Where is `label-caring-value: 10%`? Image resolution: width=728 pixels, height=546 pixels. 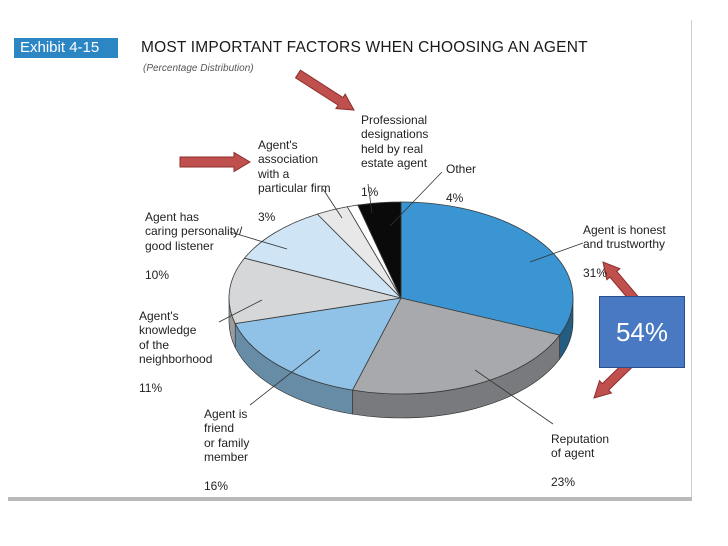 label-caring-value: 10% is located at coordinates (157, 274).